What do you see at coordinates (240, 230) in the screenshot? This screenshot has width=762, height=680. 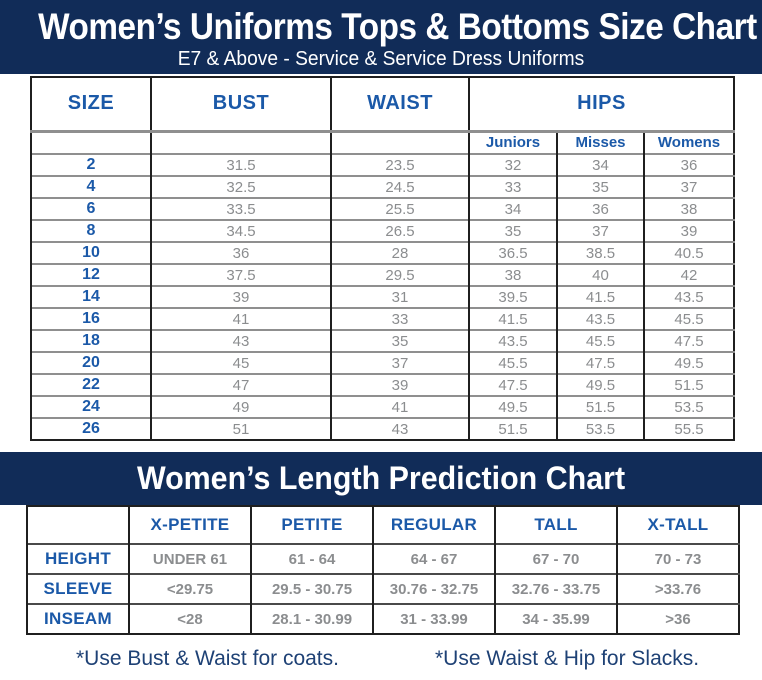 I see `measurement-value-cell: 34.5` at bounding box center [240, 230].